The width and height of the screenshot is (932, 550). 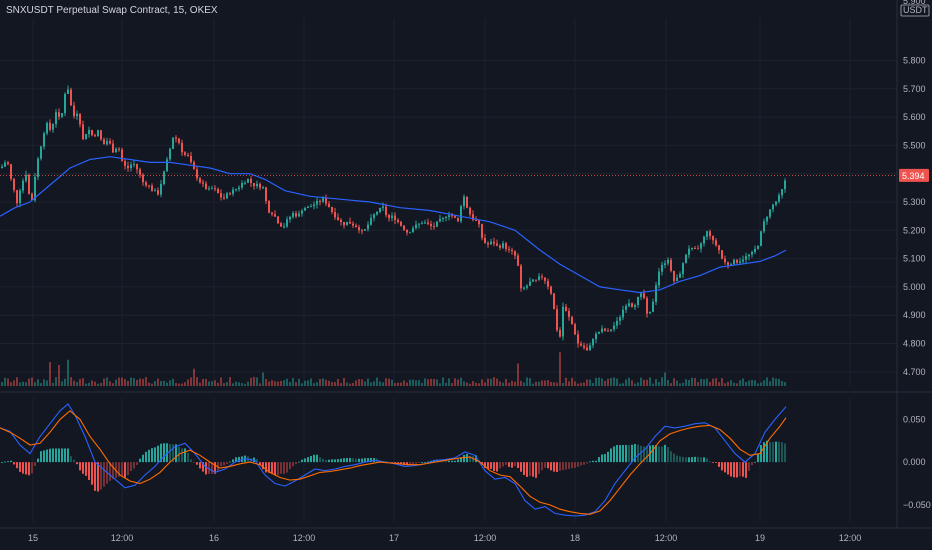 I want to click on x-tick-label: 18, so click(x=575, y=538).